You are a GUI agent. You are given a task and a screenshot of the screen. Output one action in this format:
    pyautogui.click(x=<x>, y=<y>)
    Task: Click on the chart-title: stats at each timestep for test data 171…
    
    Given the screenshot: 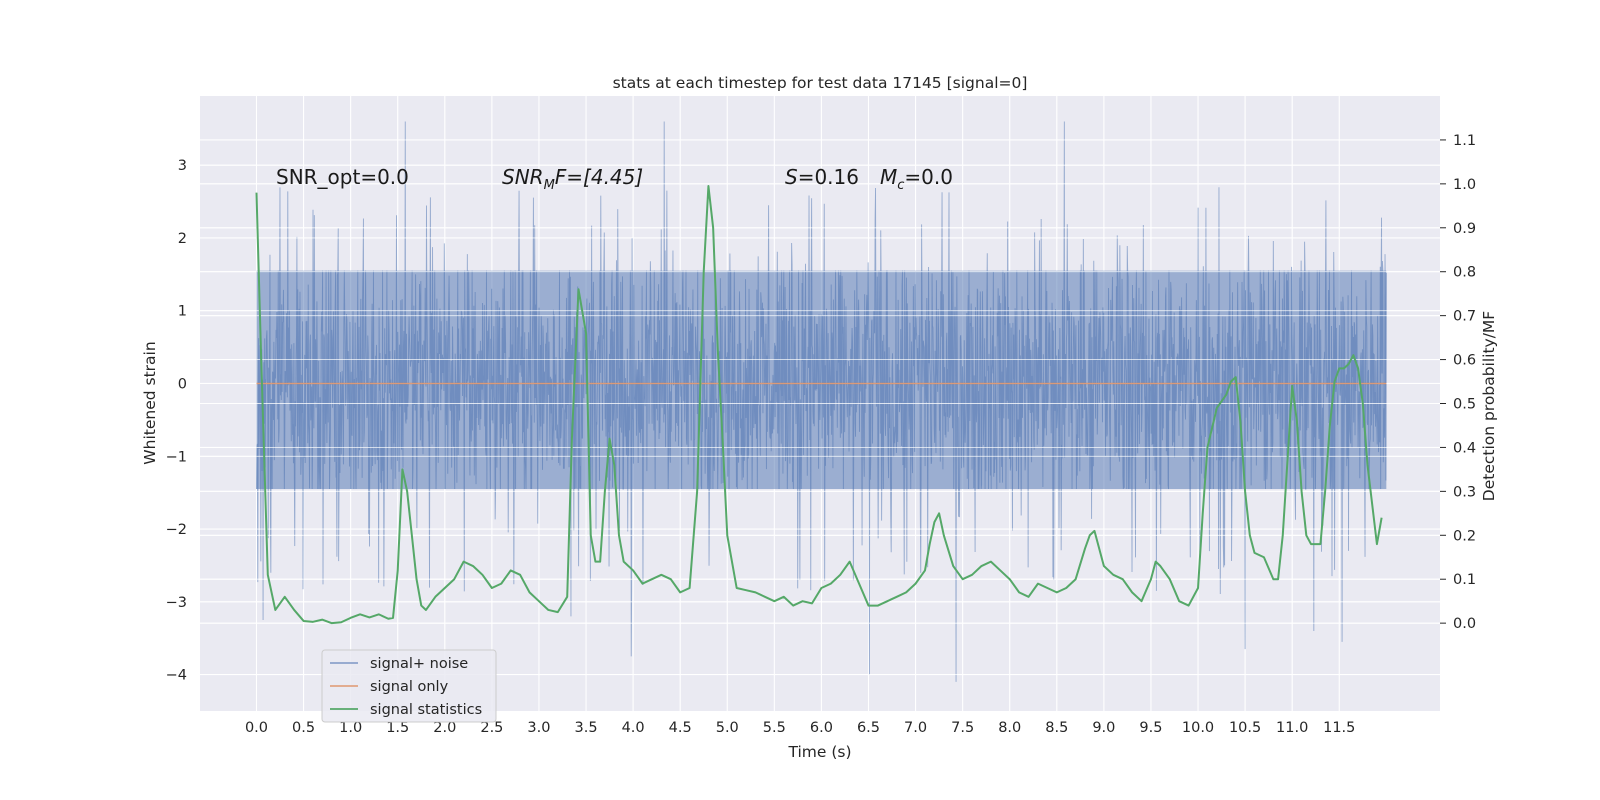 What is the action you would take?
    pyautogui.click(x=820, y=83)
    